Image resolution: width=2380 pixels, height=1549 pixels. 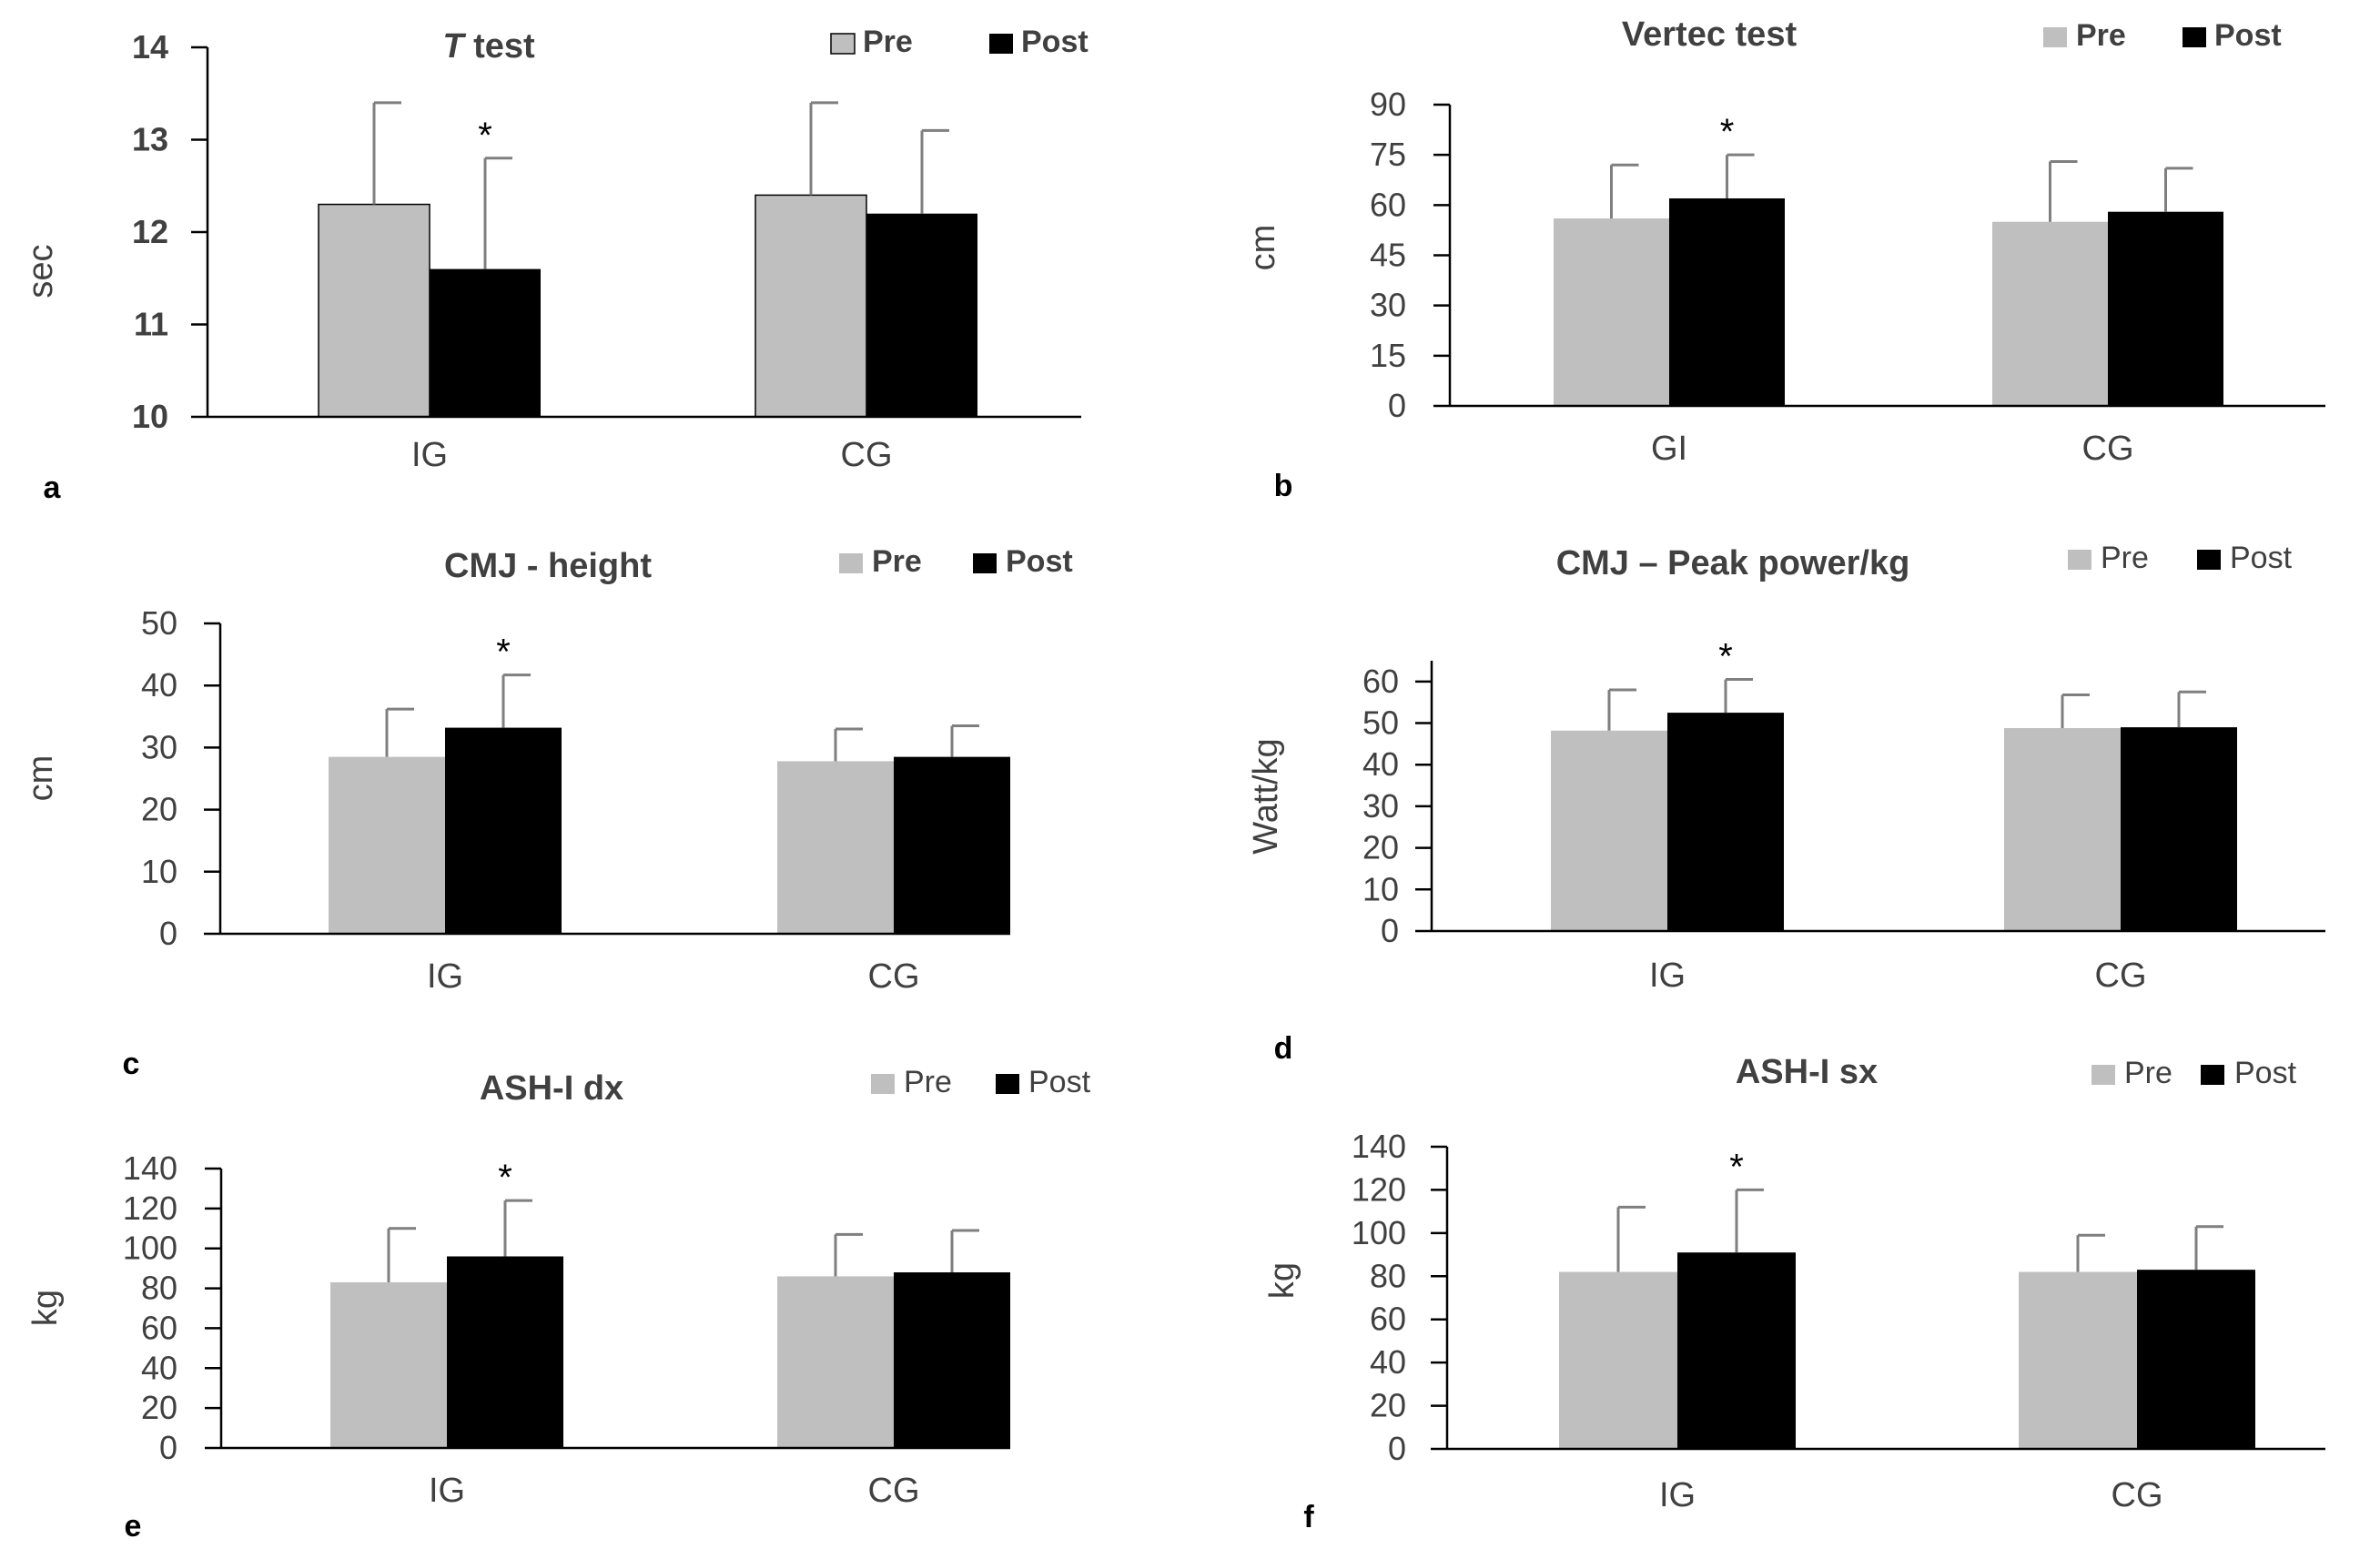 What do you see at coordinates (1611, 312) in the screenshot?
I see `bar-pre-gi` at bounding box center [1611, 312].